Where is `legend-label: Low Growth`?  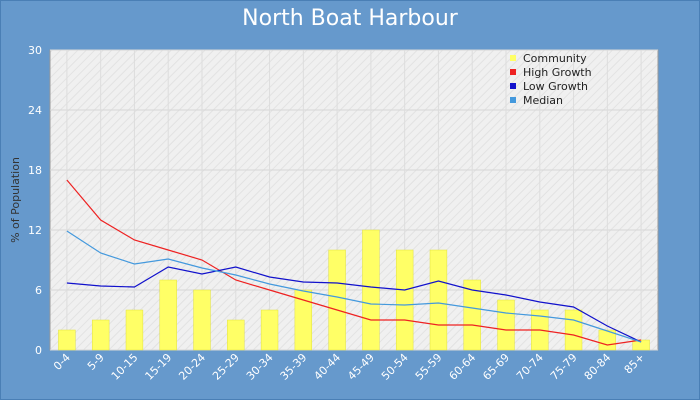
legend-label: Low Growth is located at coordinates (555, 86).